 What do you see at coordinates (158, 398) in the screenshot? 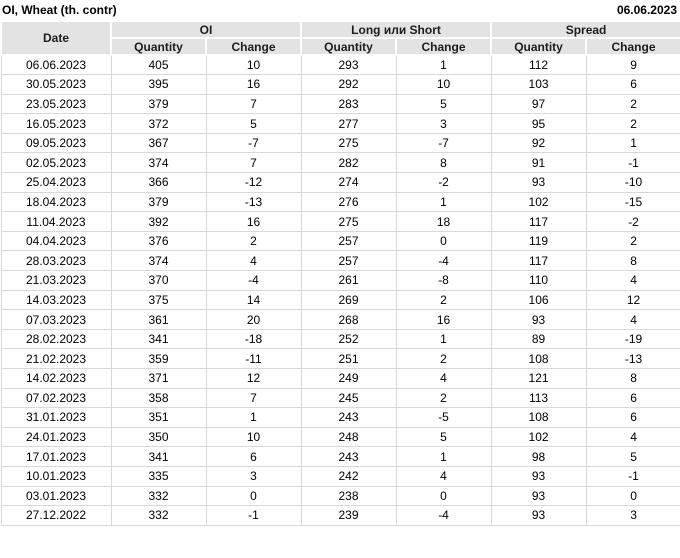
I see `oi-quantity-cell: 358` at bounding box center [158, 398].